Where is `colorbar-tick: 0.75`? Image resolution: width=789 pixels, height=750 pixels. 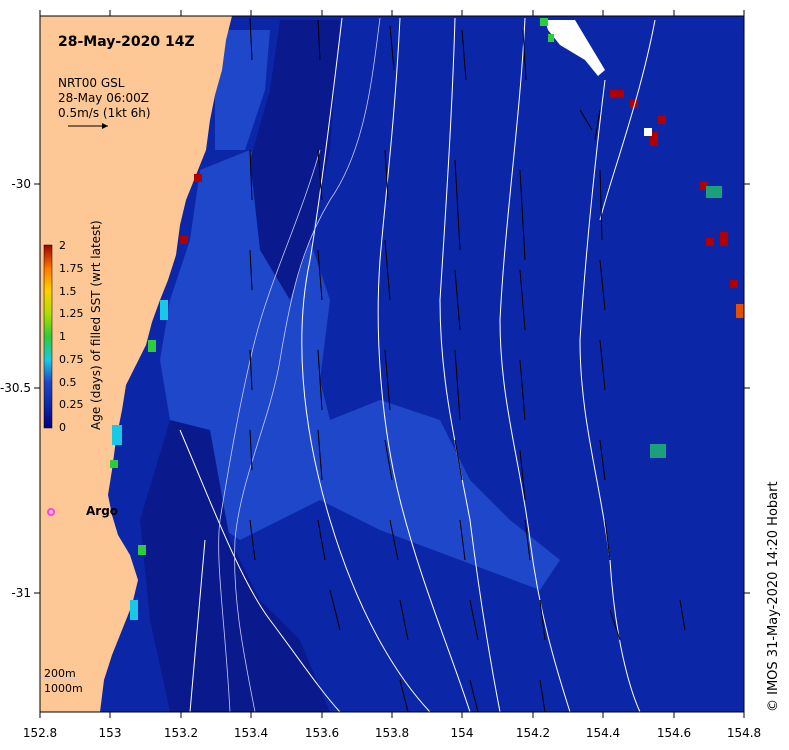
colorbar-tick: 0.75 is located at coordinates (71, 359).